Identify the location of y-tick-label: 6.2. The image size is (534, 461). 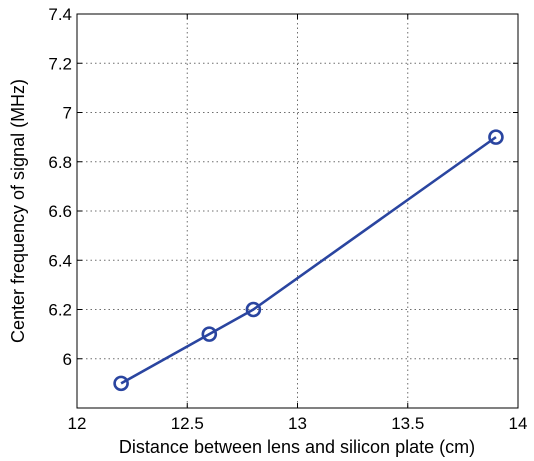
(60, 310).